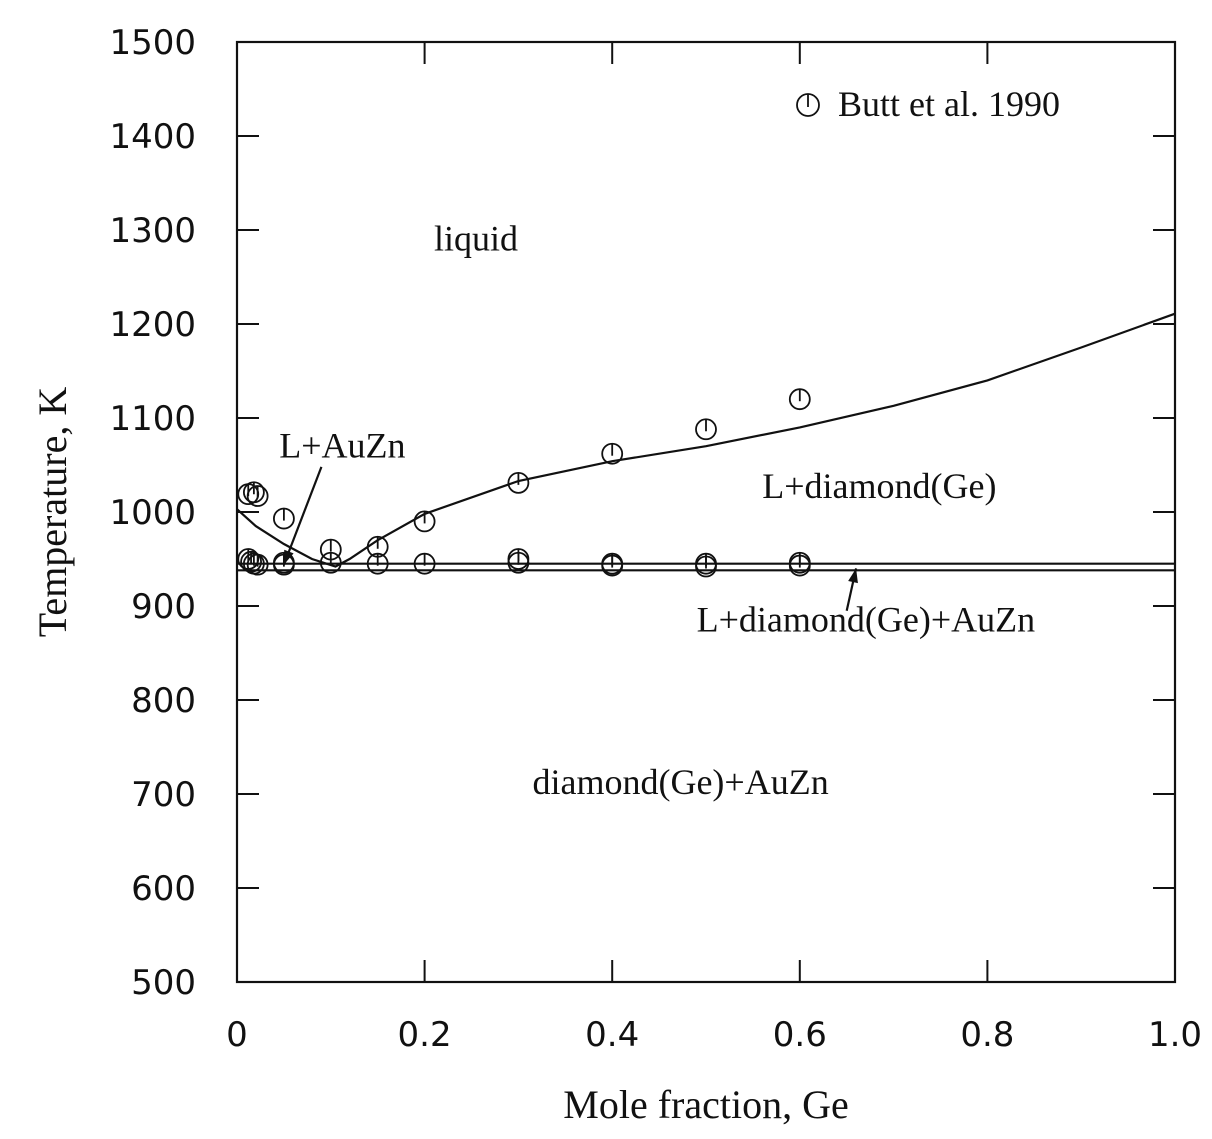 The image size is (1212, 1139). I want to click on y-tick-label: 1000, so click(152, 513).